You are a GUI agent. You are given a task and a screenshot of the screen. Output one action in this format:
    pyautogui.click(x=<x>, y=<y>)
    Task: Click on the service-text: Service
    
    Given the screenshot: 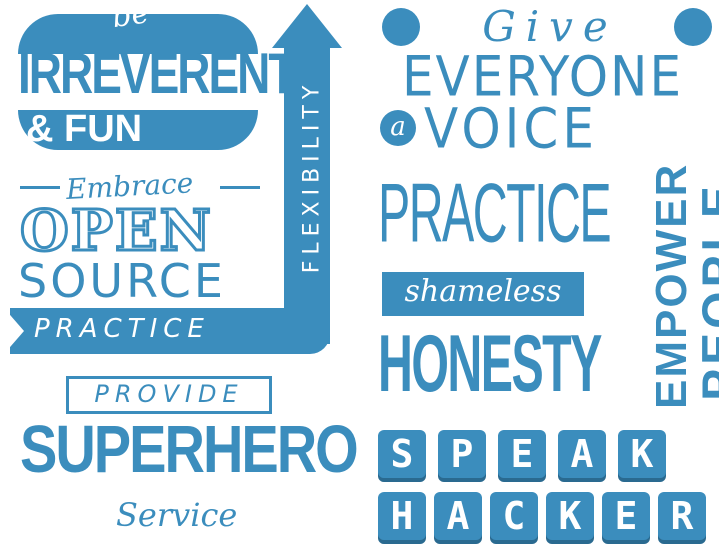 What is the action you would take?
    pyautogui.click(x=177, y=515)
    